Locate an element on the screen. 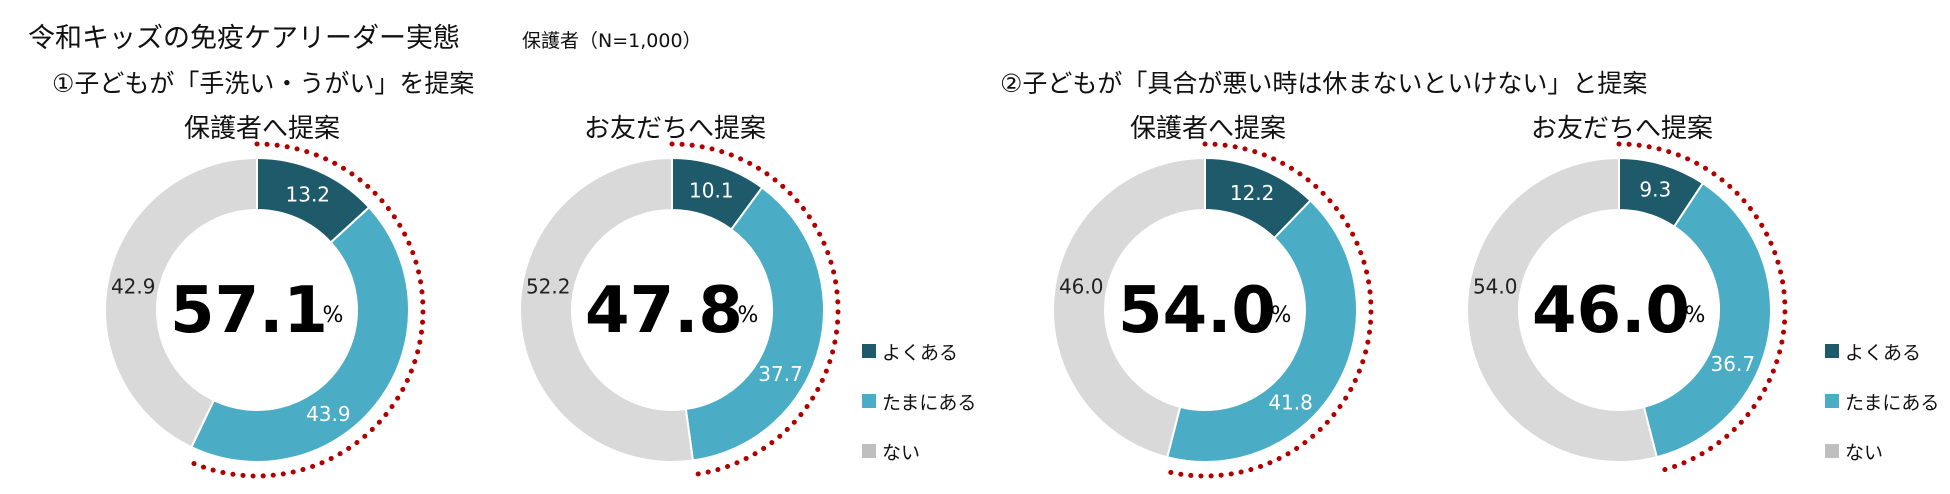  donut-chart-3: 12.2 41.8 46.0 54.0% is located at coordinates (1213, 310).